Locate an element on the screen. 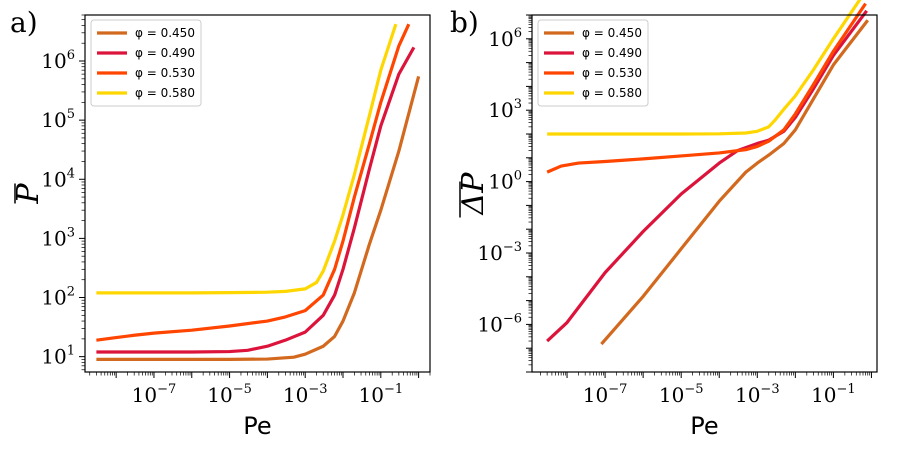 Image resolution: width=900 pixels, height=450 pixels. y-tick-label: 10¹ is located at coordinates (58, 356).